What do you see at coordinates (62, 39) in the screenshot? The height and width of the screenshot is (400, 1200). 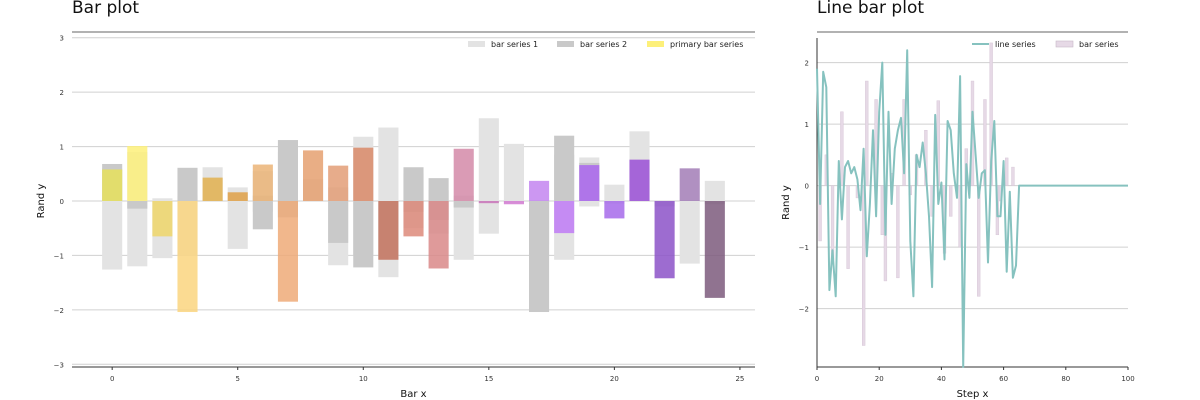 I see `y-tick-label: 3` at bounding box center [62, 39].